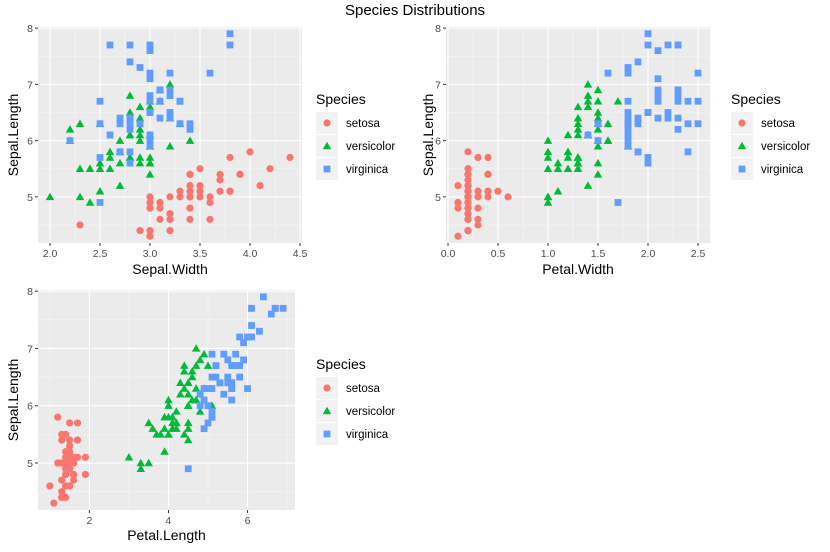 This screenshot has width=830, height=552. Describe the element at coordinates (150, 118) in the screenshot. I see `series-virginica` at that location.